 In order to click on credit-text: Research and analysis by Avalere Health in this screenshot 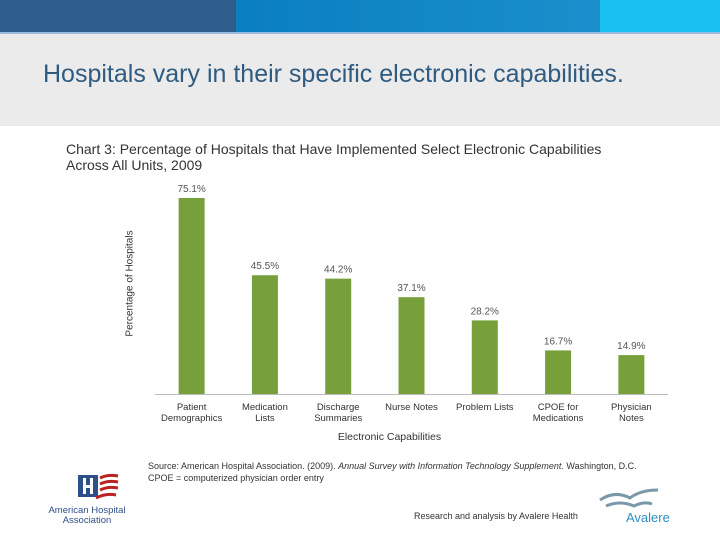, I will do `click(496, 516)`.